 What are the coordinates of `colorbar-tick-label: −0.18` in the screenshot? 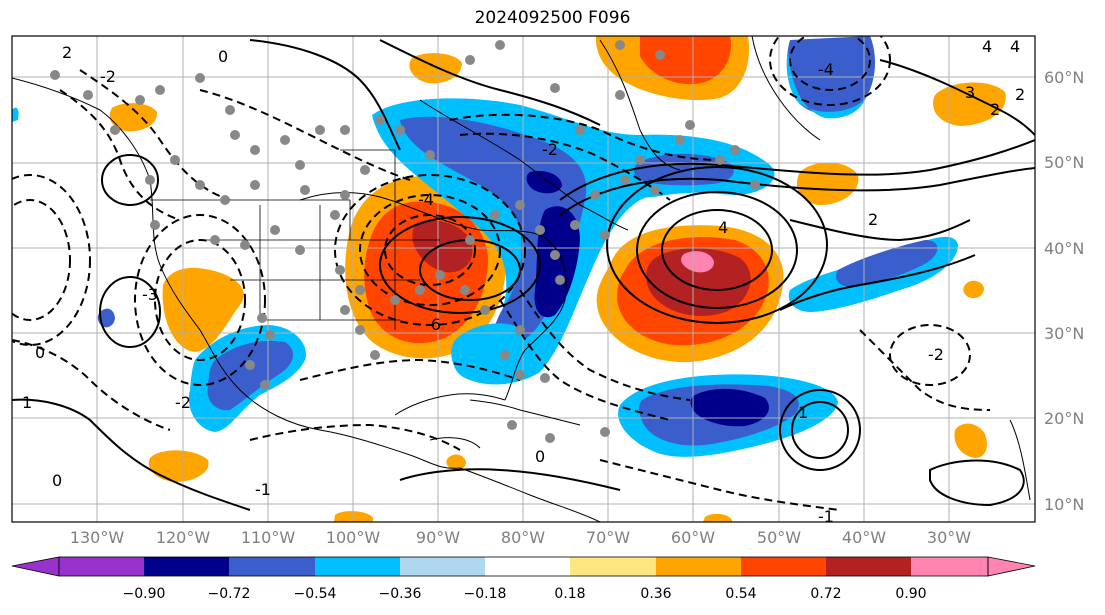 It's located at (485, 594).